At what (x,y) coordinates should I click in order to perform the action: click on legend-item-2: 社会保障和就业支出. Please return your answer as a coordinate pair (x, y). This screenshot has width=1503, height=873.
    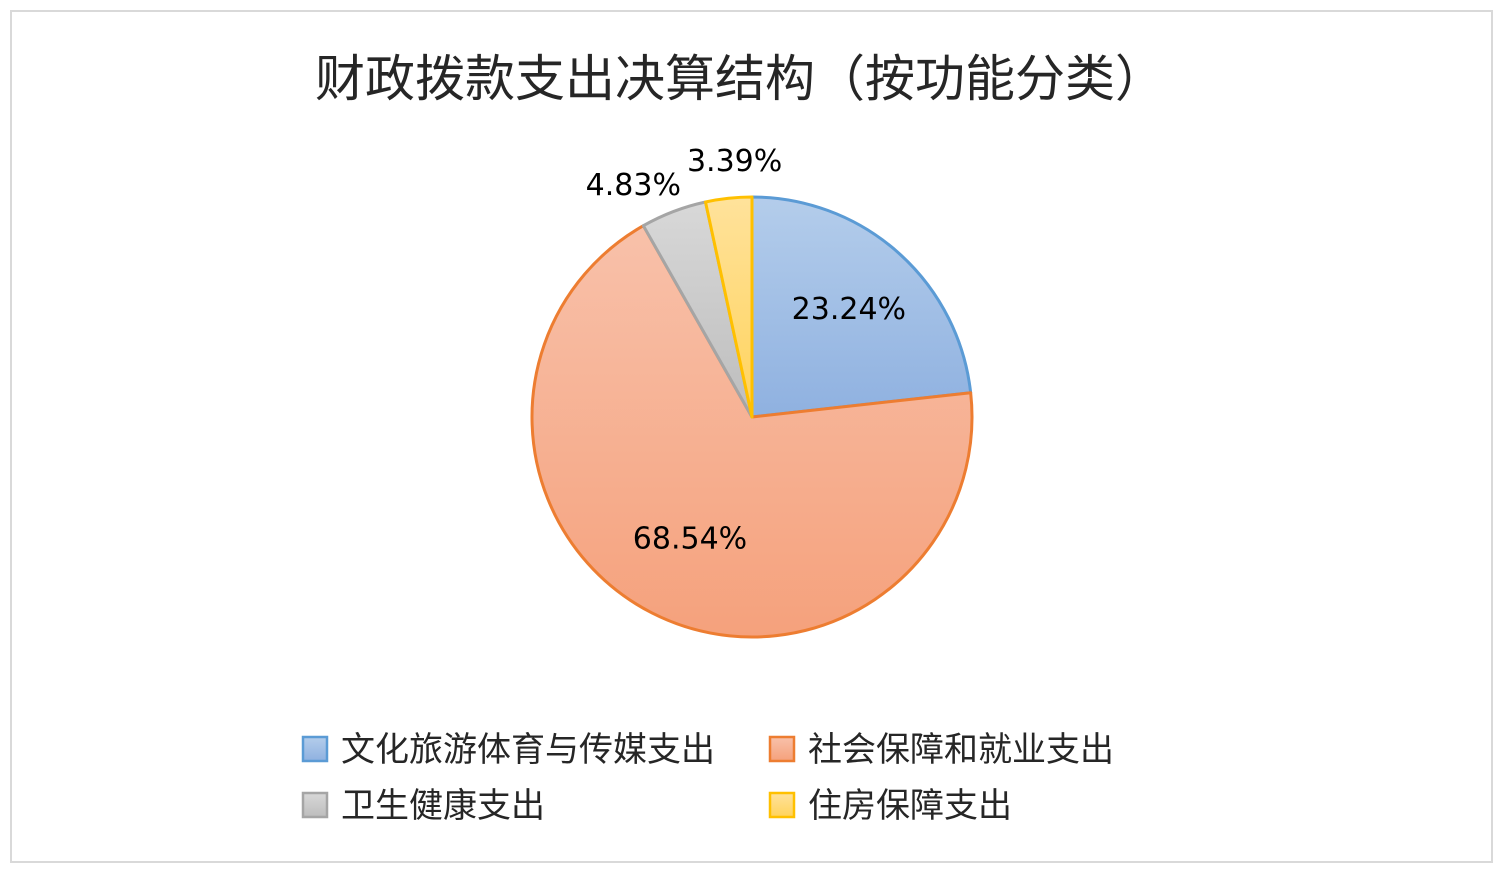
    Looking at the image, I should click on (941, 750).